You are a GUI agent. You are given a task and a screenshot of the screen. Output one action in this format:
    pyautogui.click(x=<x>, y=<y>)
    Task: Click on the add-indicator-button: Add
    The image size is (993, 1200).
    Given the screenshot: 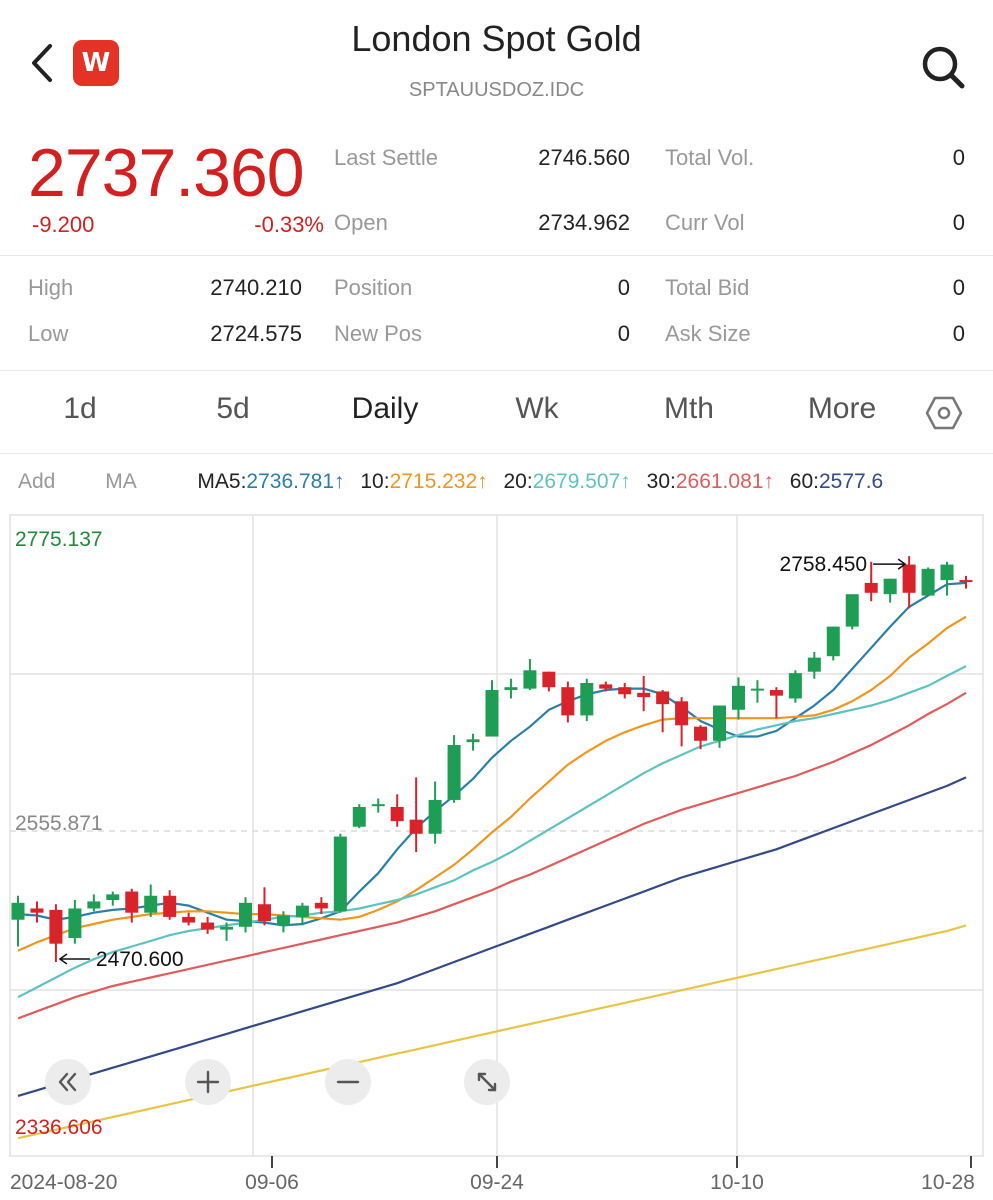 What is the action you would take?
    pyautogui.click(x=37, y=481)
    